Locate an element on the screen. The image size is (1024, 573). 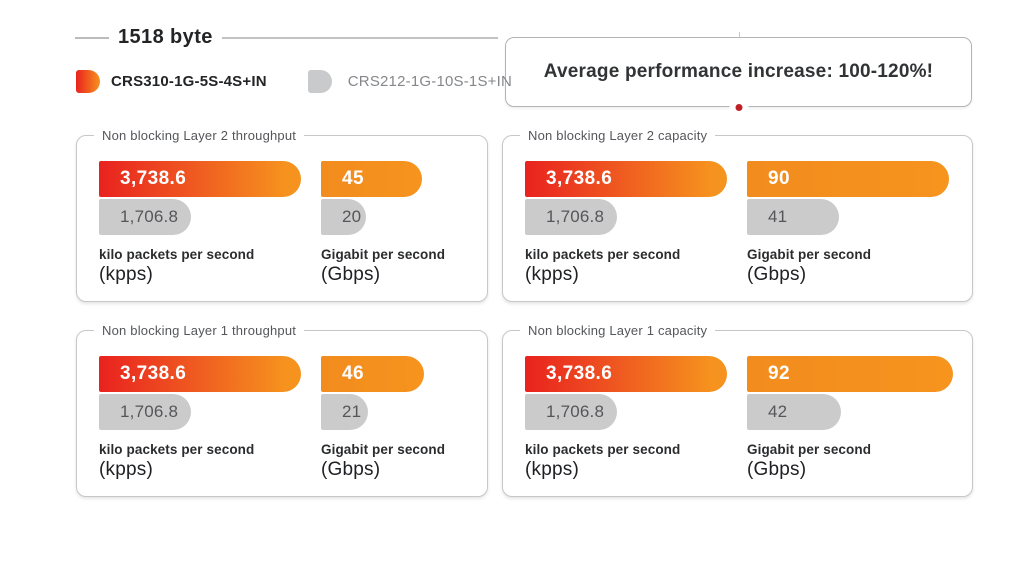
banner-text: Average performance increase: 100-120%! is located at coordinates (738, 71).